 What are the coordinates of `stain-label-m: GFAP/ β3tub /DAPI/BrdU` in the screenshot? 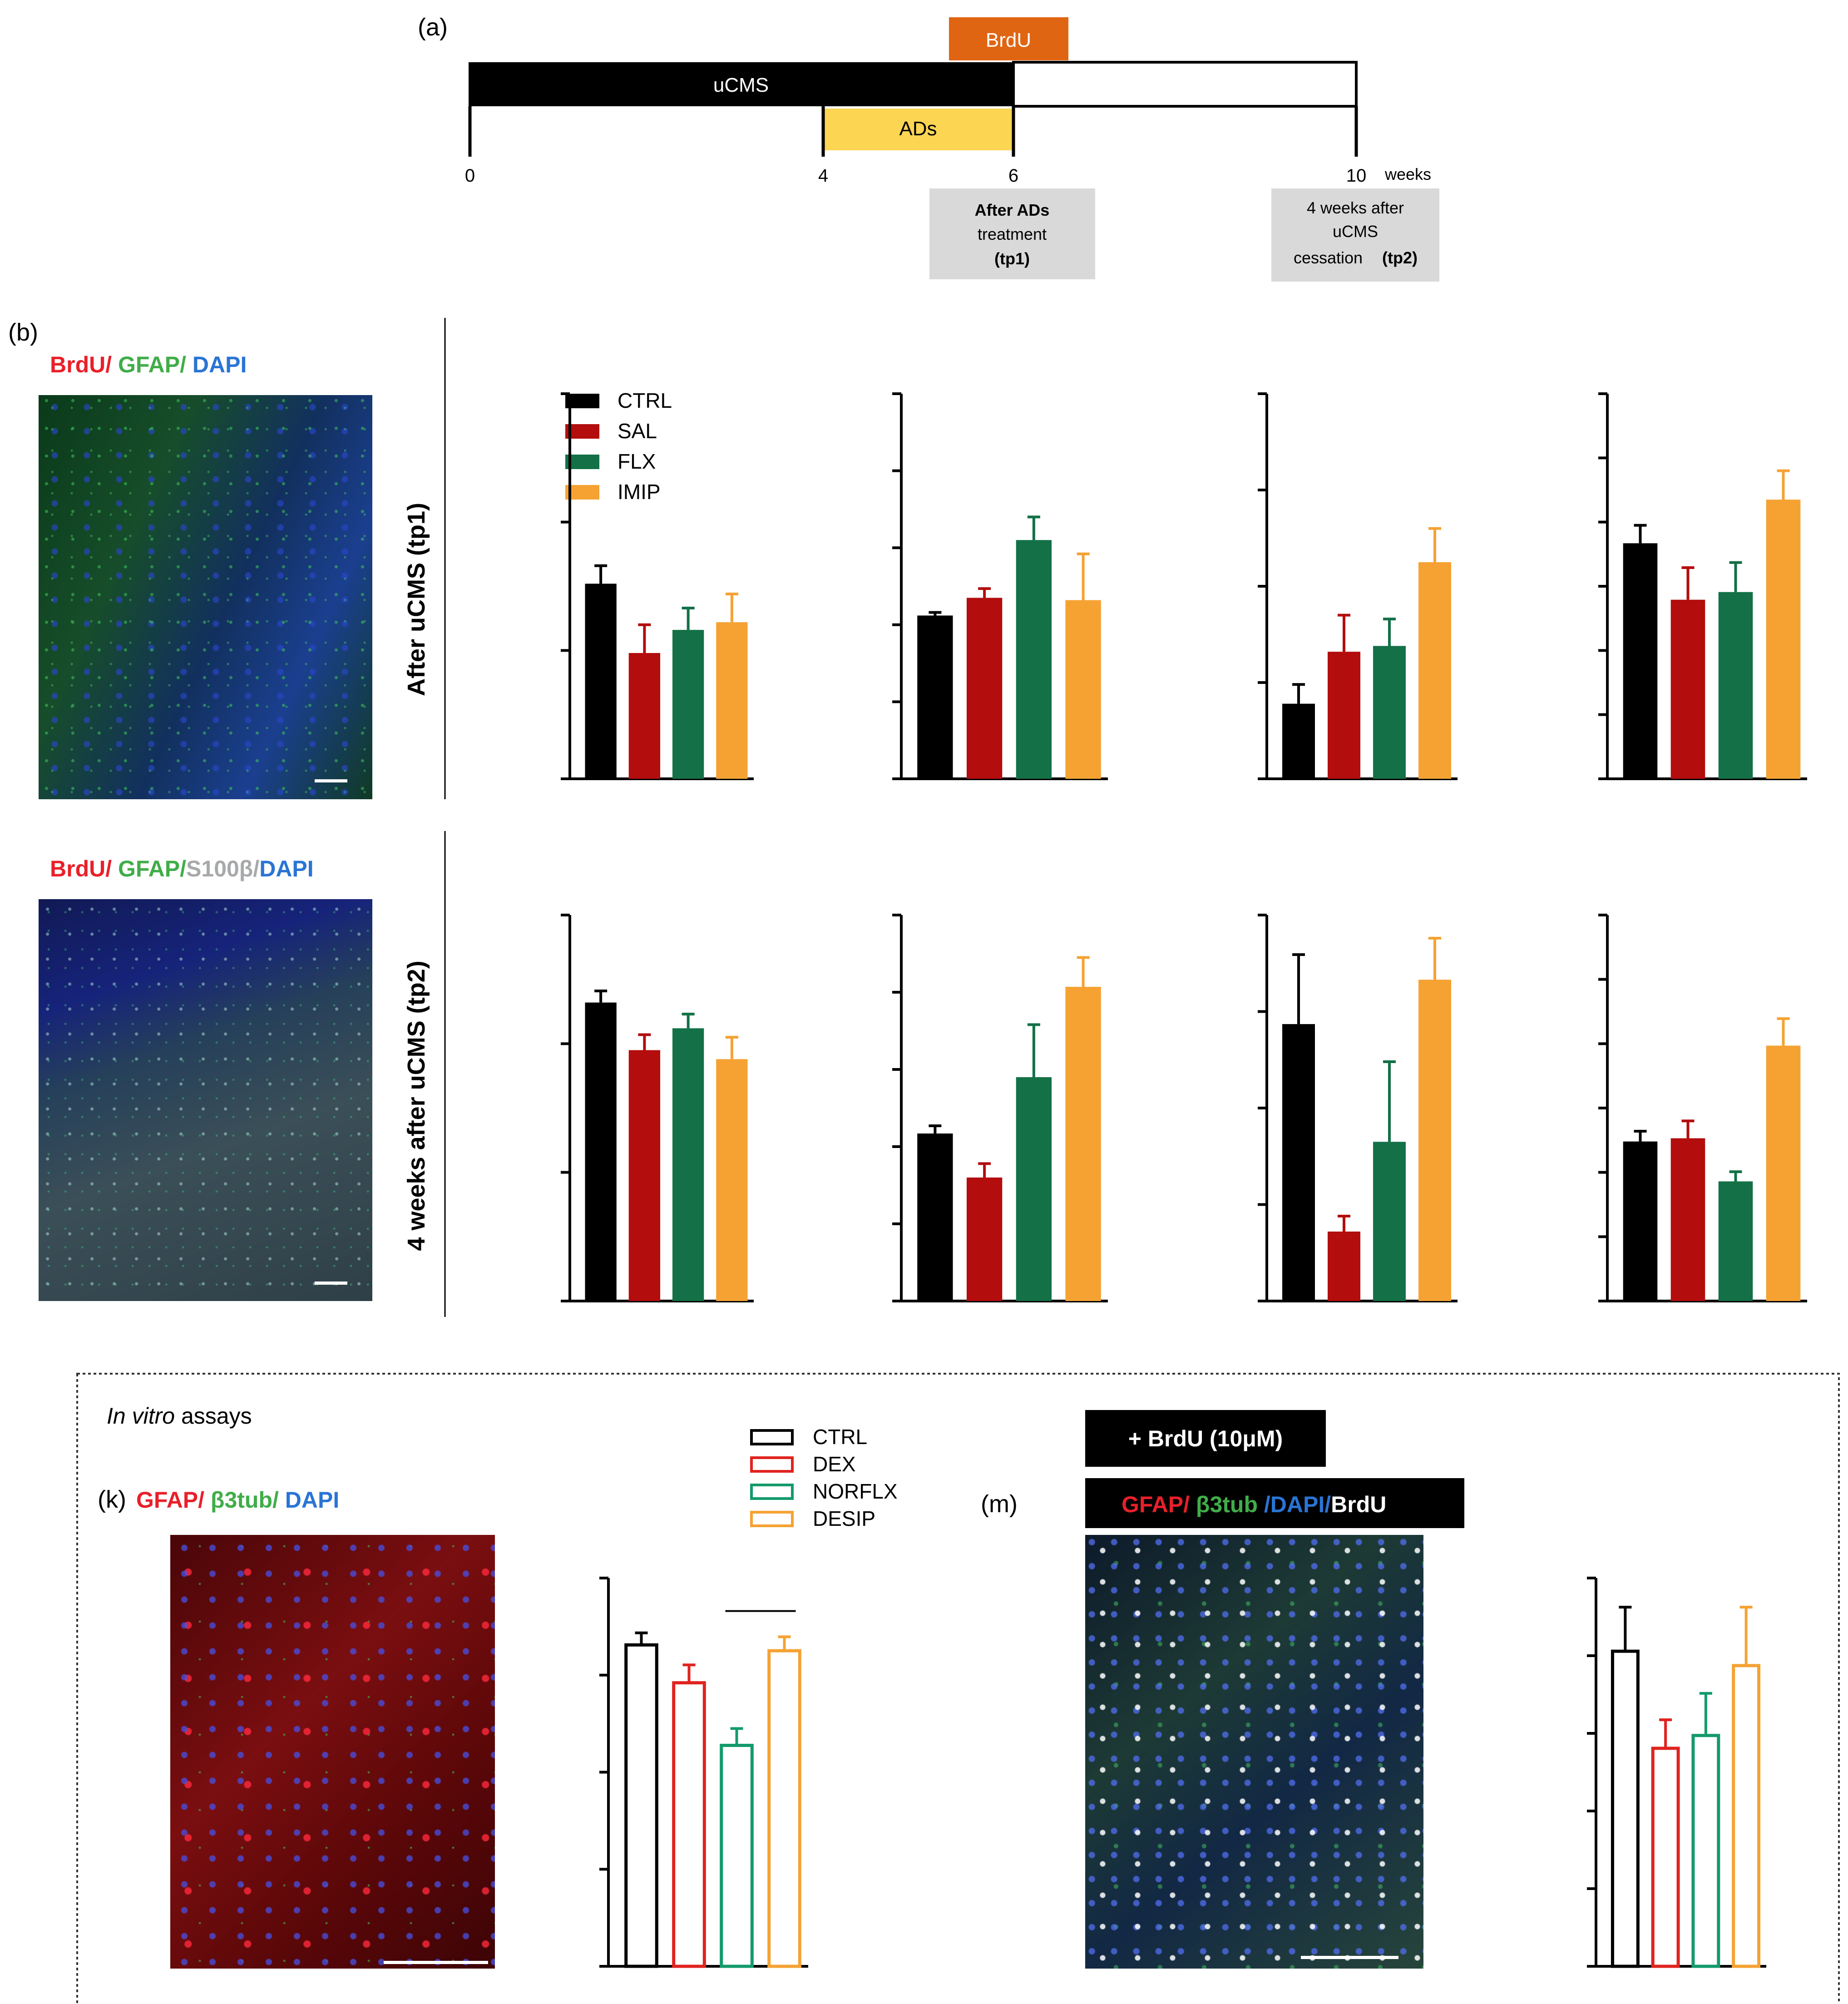 It's located at (1254, 1504).